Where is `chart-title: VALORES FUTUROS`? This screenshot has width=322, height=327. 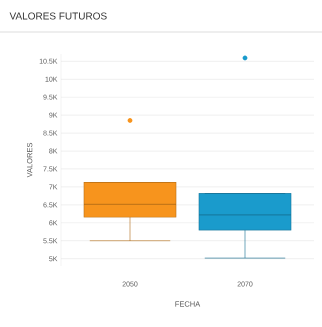
chart-title: VALORES FUTUROS is located at coordinates (58, 16).